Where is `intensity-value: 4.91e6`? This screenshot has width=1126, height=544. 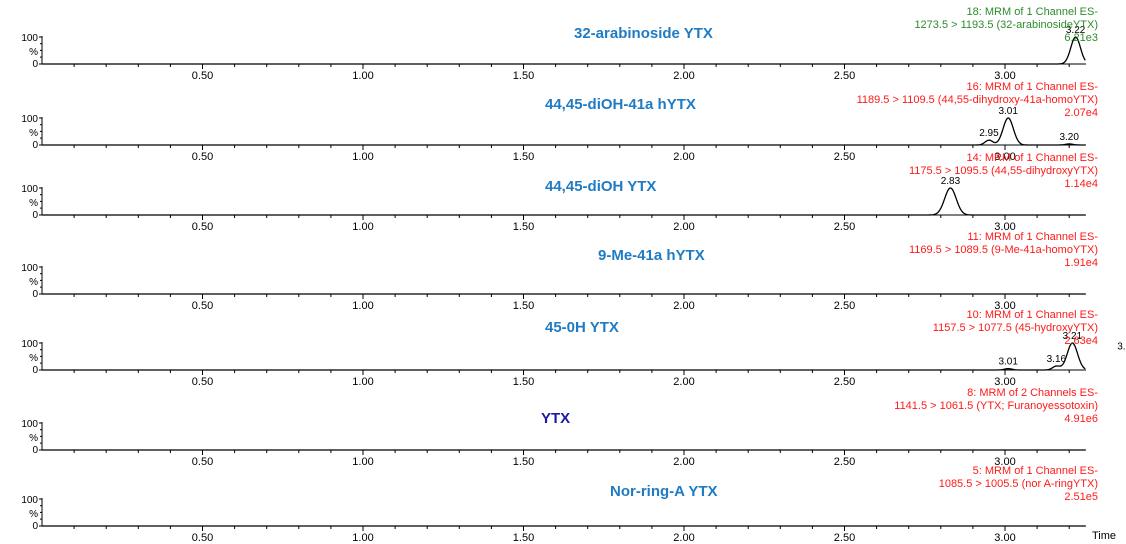
intensity-value: 4.91e6 is located at coordinates (1081, 419).